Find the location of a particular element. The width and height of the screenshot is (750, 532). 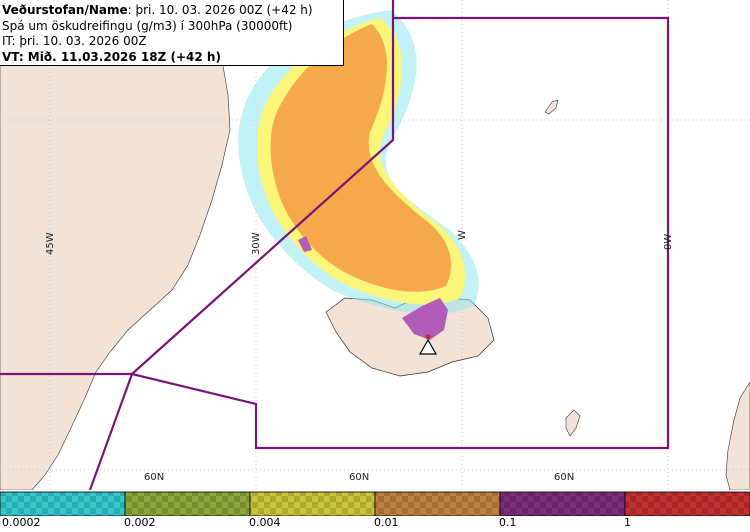

lon-label-w: W is located at coordinates (462, 235).